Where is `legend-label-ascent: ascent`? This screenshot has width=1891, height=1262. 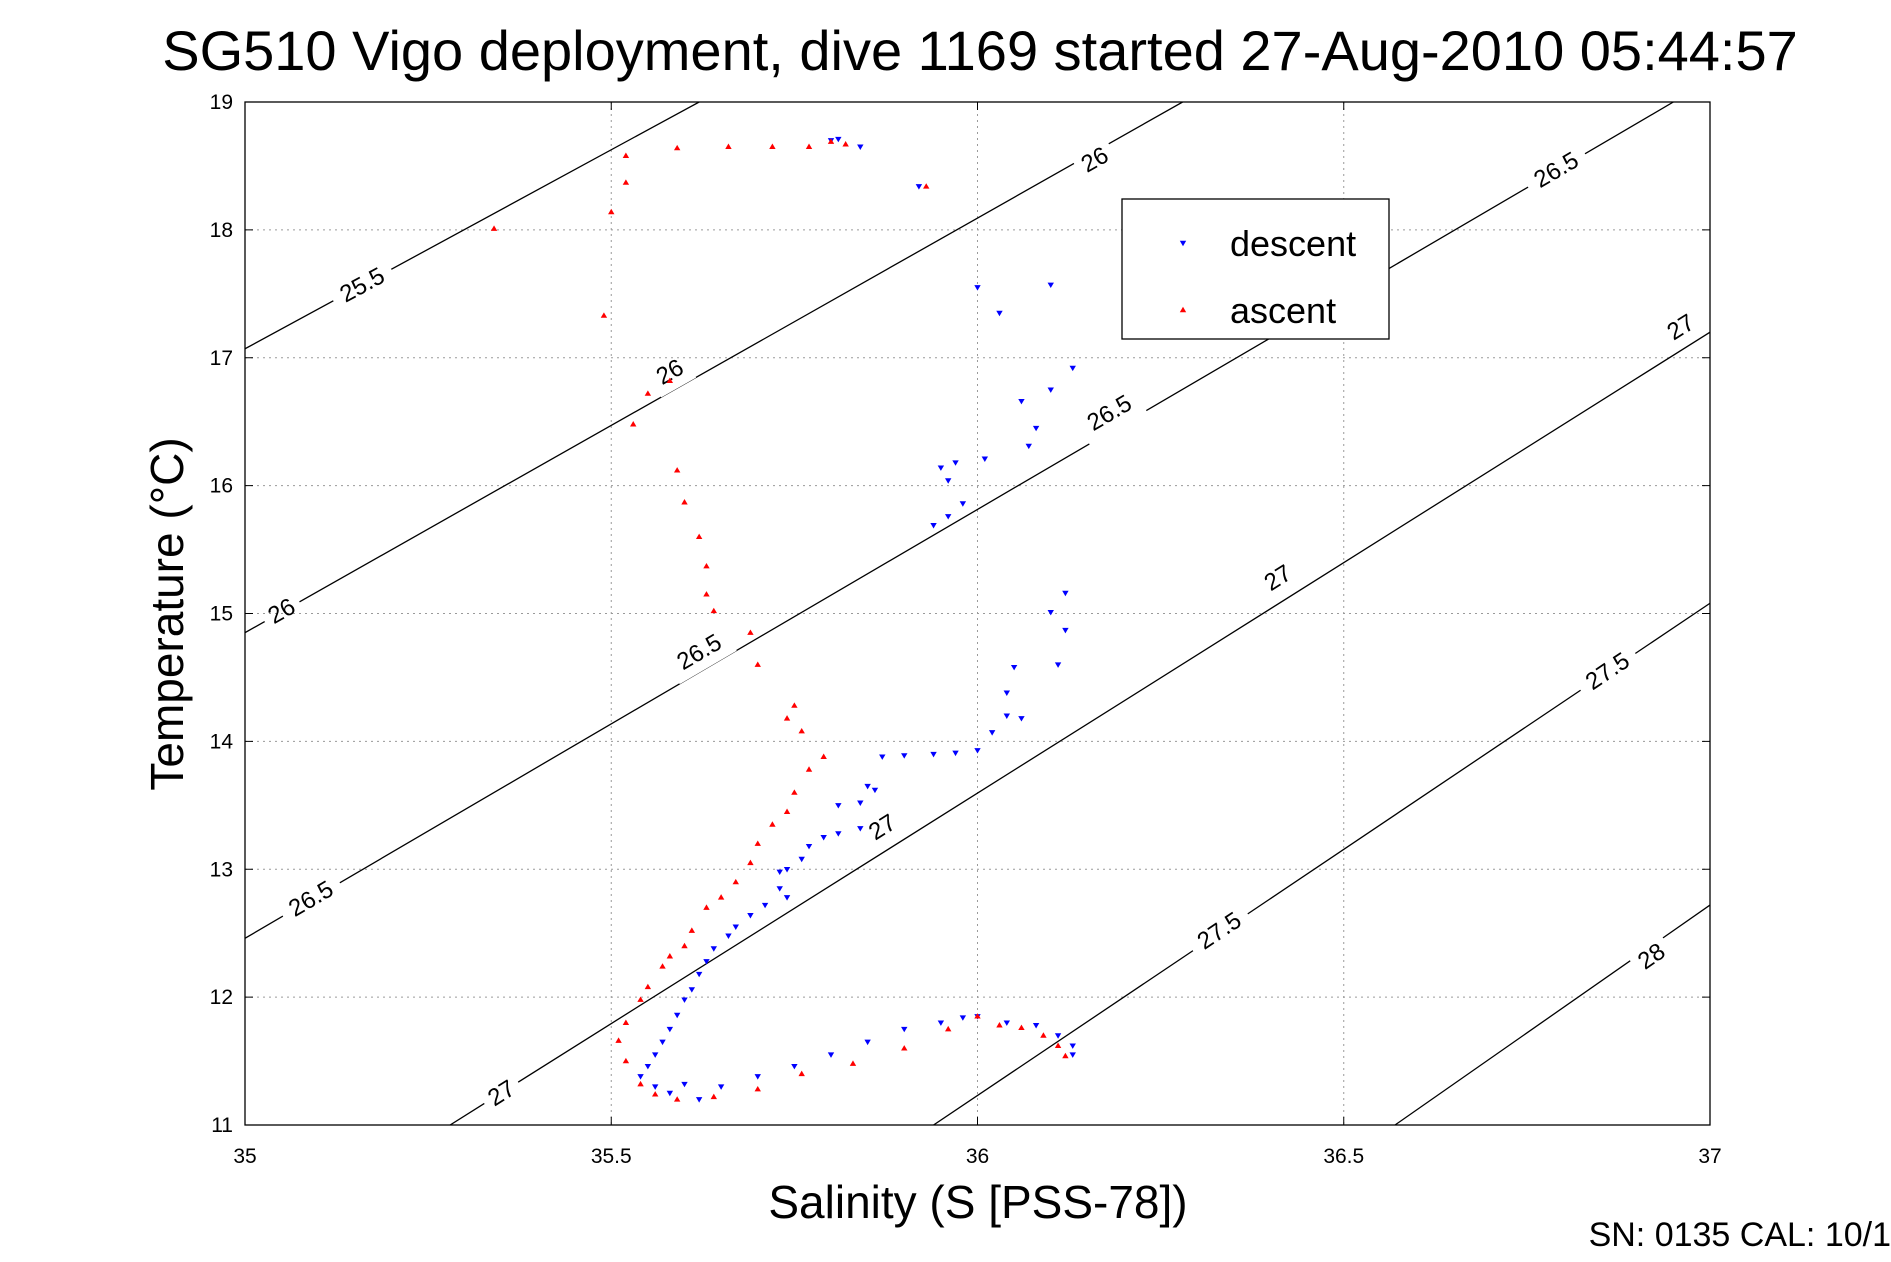
legend-label-ascent: ascent is located at coordinates (1283, 310).